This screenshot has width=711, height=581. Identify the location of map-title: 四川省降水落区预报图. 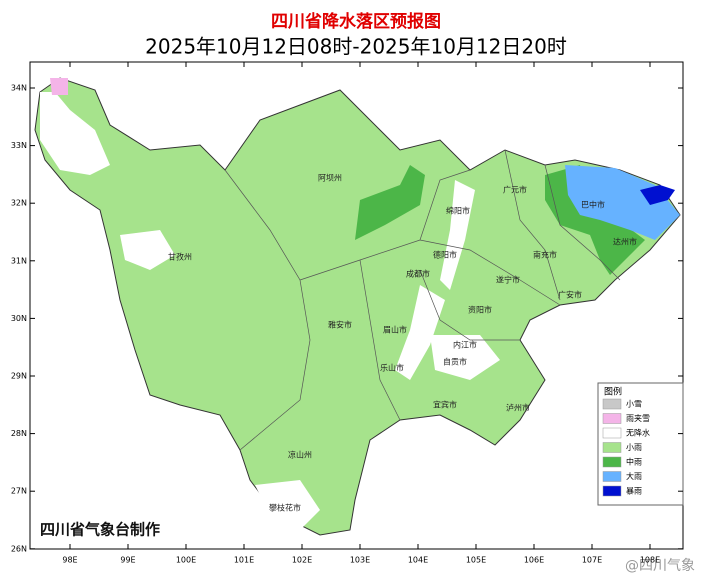
(356, 21).